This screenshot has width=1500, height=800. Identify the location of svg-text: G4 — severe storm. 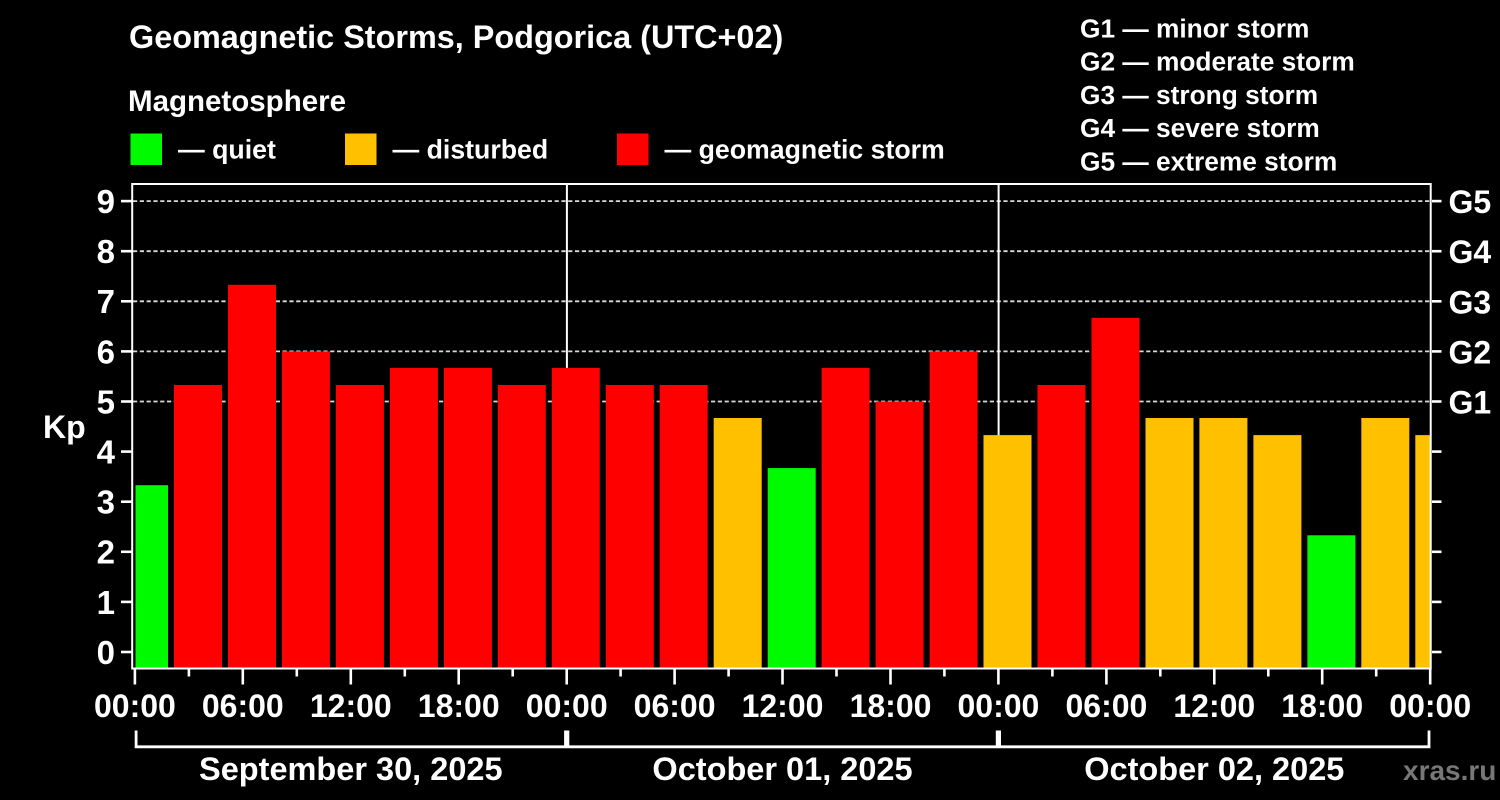
(1200, 128).